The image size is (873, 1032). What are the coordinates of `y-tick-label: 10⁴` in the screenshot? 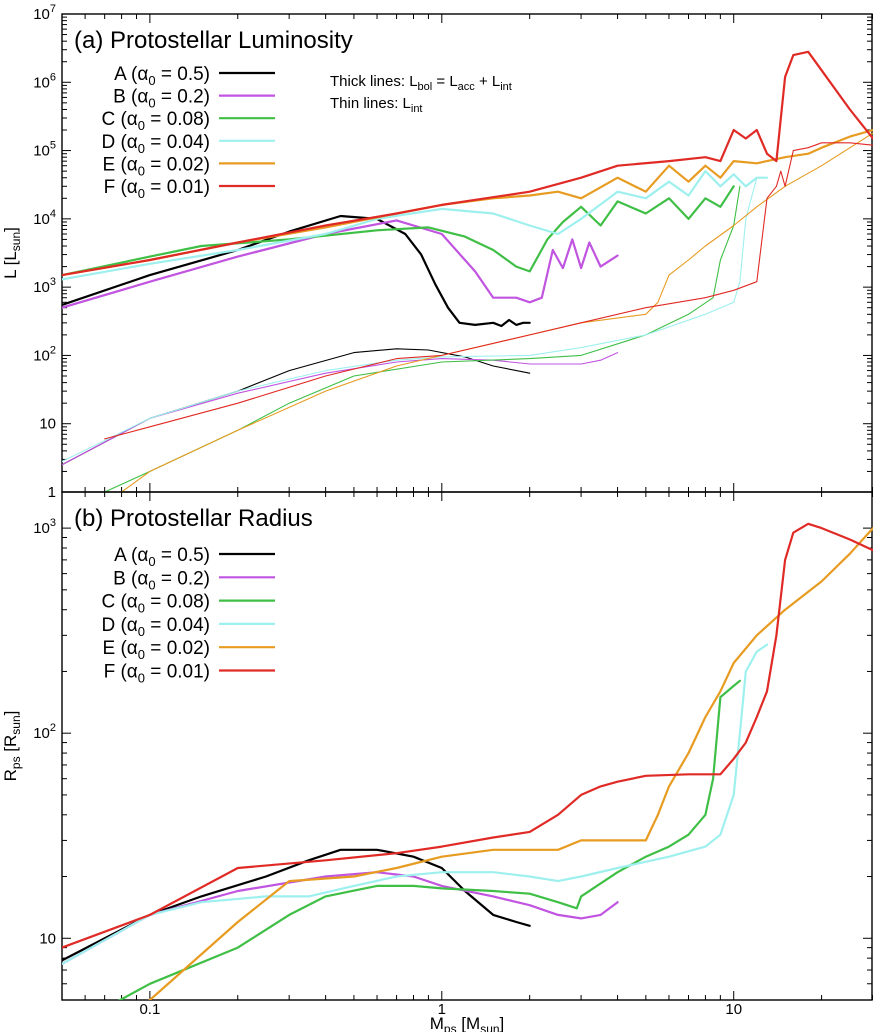 It's located at (44, 218).